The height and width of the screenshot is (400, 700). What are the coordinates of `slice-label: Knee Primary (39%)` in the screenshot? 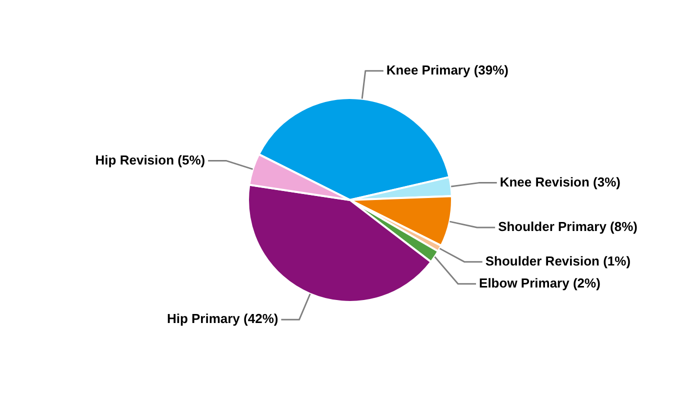 It's located at (447, 70).